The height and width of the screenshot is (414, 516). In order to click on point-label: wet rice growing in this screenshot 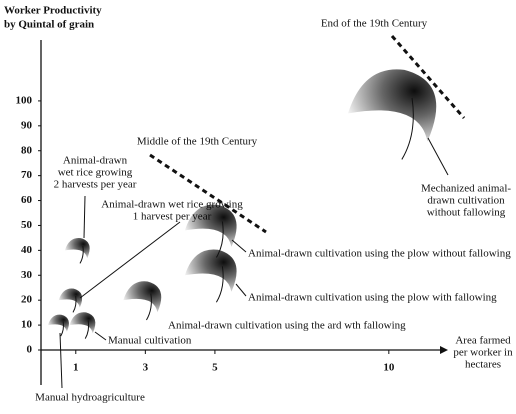, I will do `click(95, 173)`.